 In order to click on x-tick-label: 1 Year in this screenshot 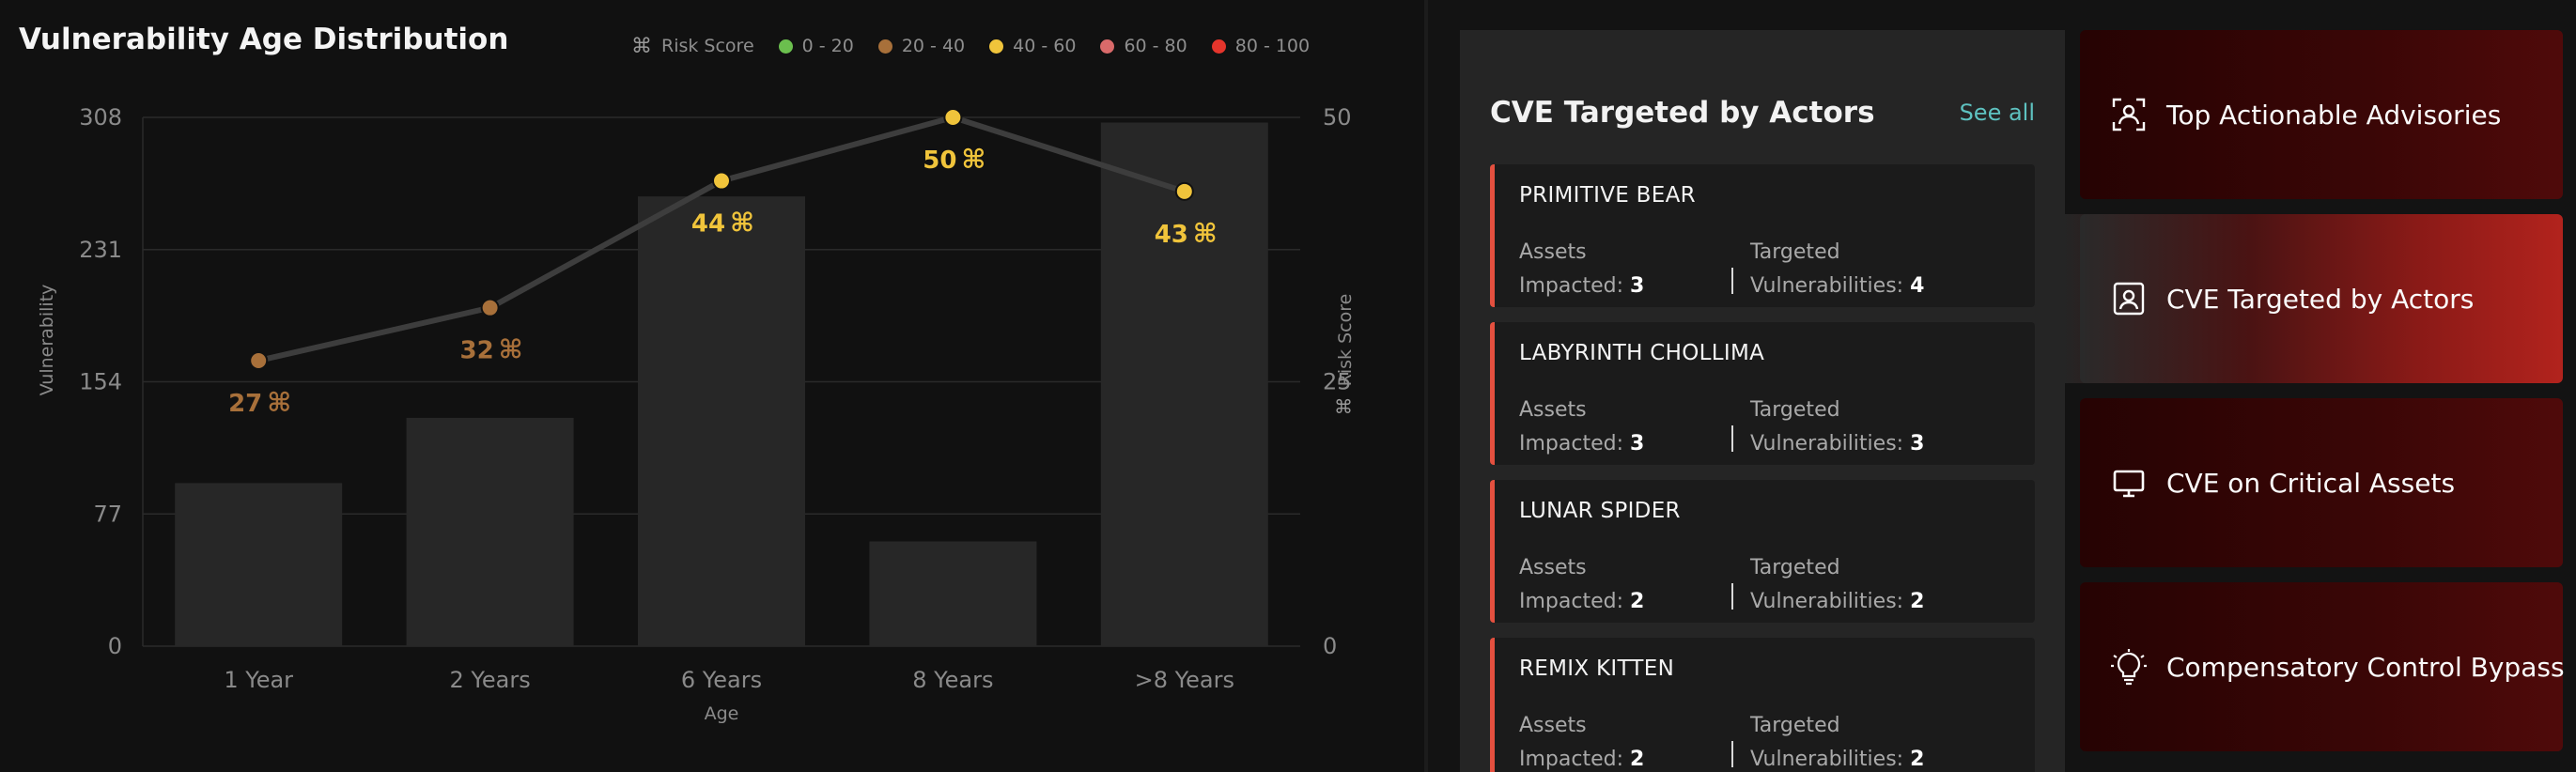, I will do `click(258, 680)`.